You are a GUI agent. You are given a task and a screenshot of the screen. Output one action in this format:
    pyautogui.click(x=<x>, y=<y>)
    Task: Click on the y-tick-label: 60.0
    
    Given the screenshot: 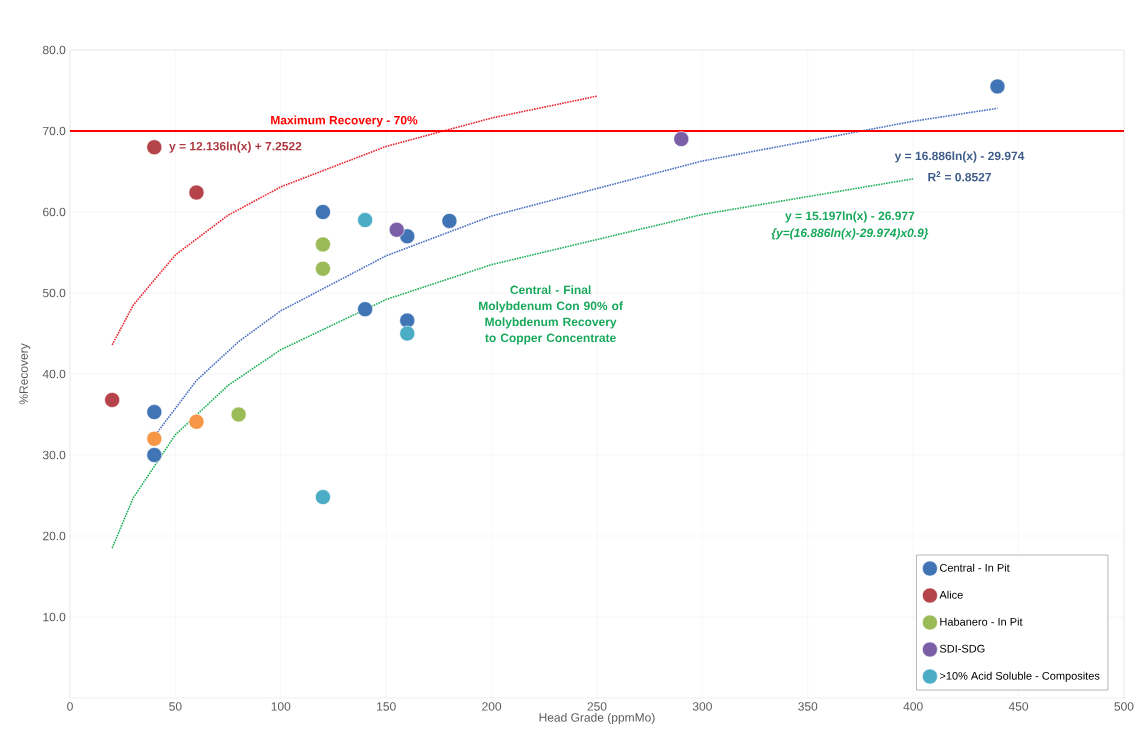 What is the action you would take?
    pyautogui.click(x=54, y=212)
    